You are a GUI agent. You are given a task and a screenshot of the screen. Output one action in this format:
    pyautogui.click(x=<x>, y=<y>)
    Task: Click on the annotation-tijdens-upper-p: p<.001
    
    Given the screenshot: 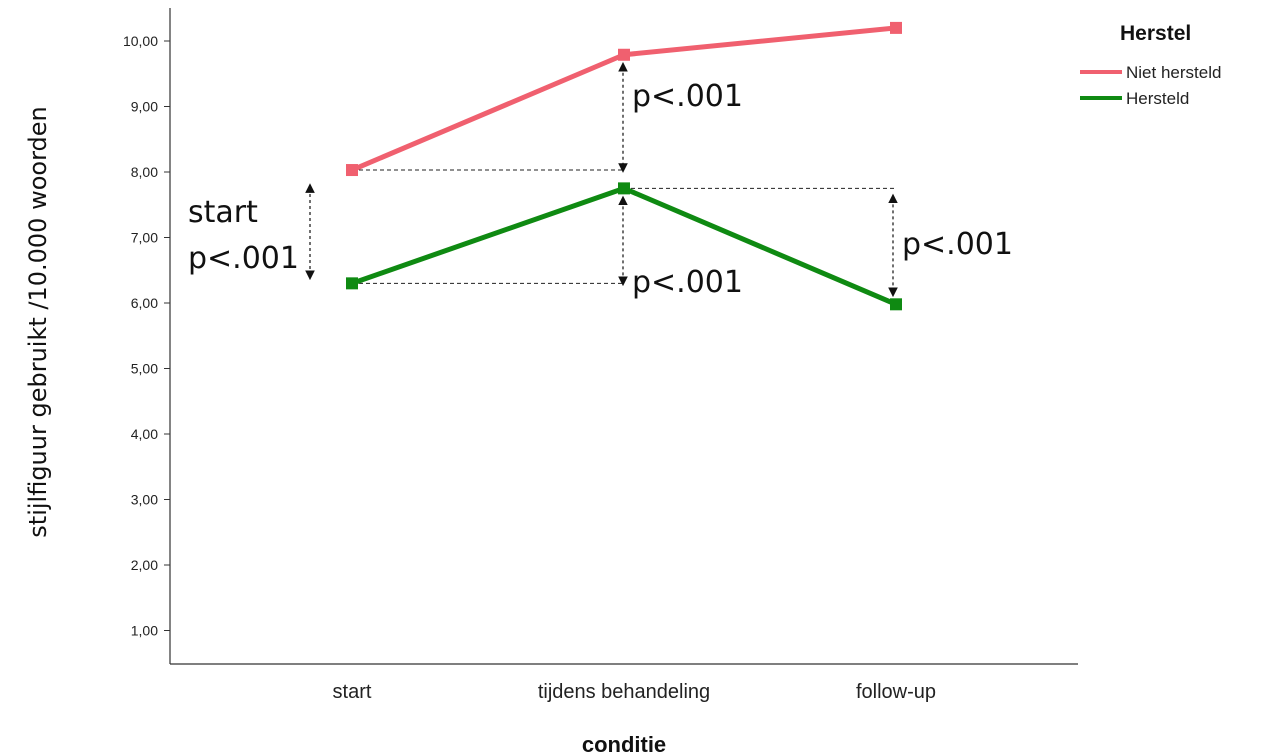 What is the action you would take?
    pyautogui.click(x=687, y=96)
    